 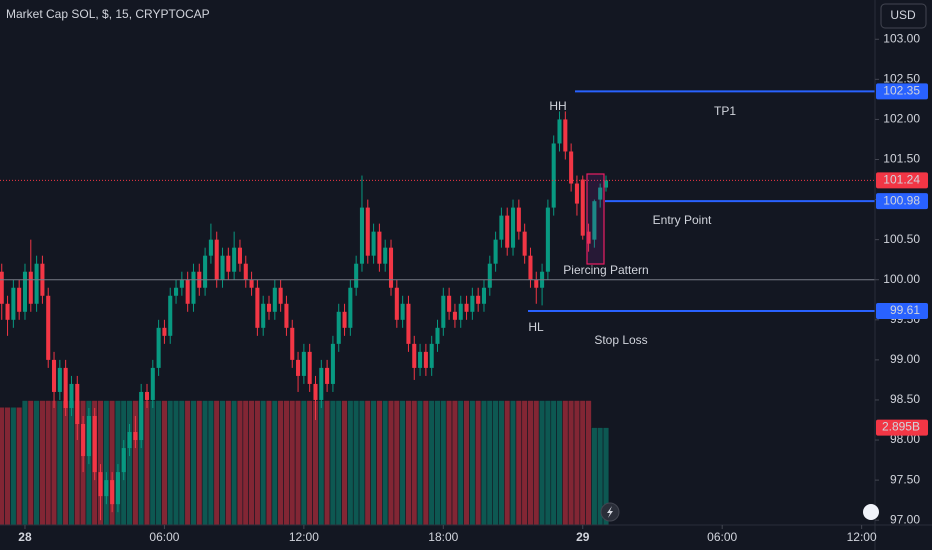 What do you see at coordinates (901, 239) in the screenshot?
I see `y-tick-label: 100.50` at bounding box center [901, 239].